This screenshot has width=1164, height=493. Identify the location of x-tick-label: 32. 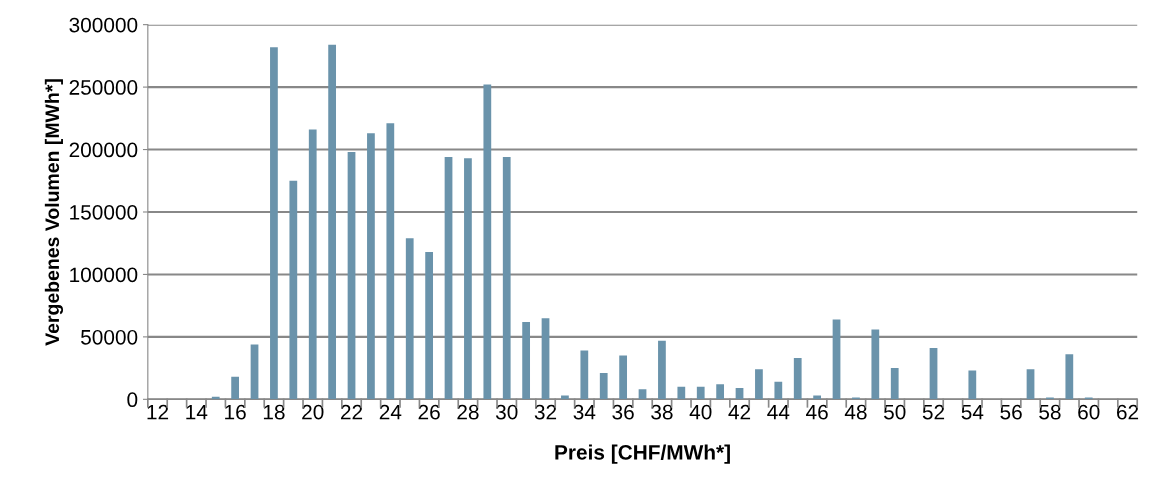
(545, 412).